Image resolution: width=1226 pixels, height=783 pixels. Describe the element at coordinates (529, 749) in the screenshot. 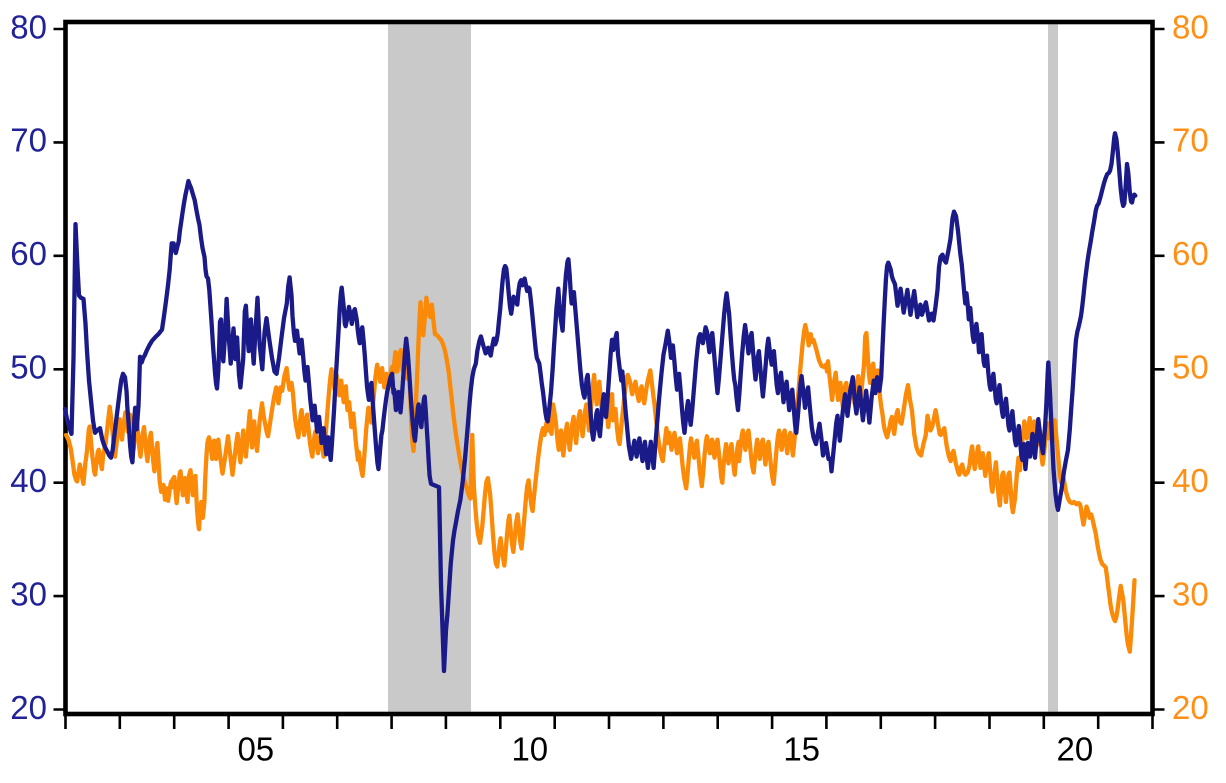

I see `svg-text: 10` at that location.